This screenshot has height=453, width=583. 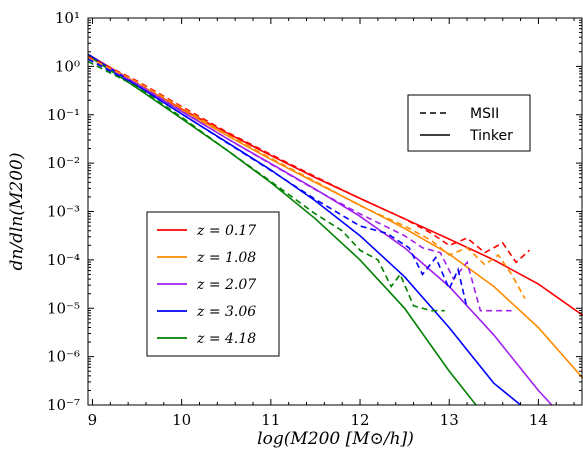 What do you see at coordinates (226, 258) in the screenshot?
I see `redshift-legend-label: z = 1.08` at bounding box center [226, 258].